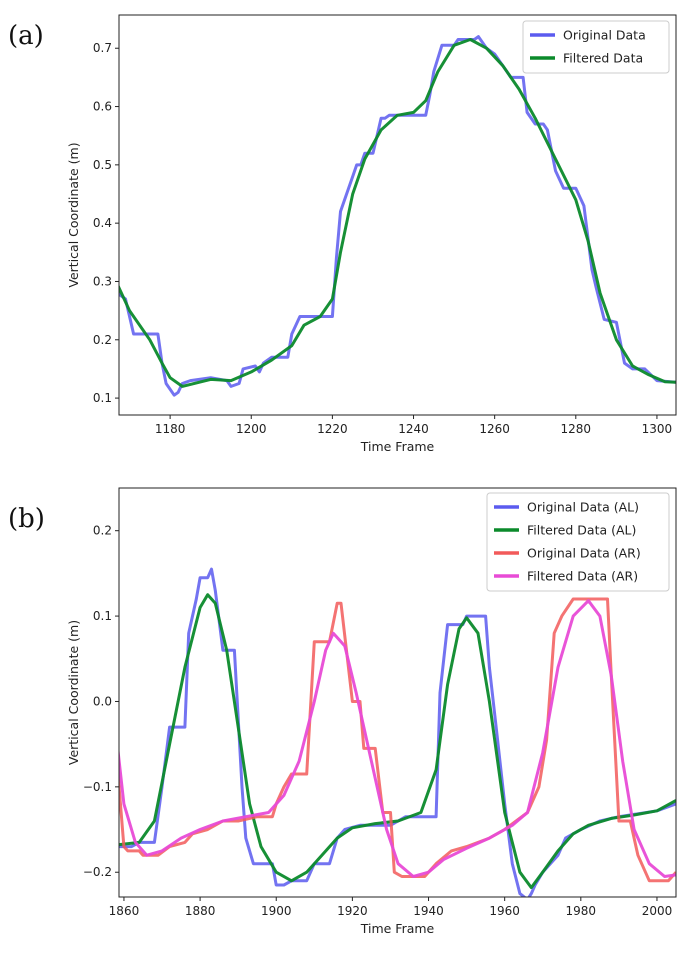  What do you see at coordinates (102, 107) in the screenshot?
I see `y-tick-label: 0.6` at bounding box center [102, 107].